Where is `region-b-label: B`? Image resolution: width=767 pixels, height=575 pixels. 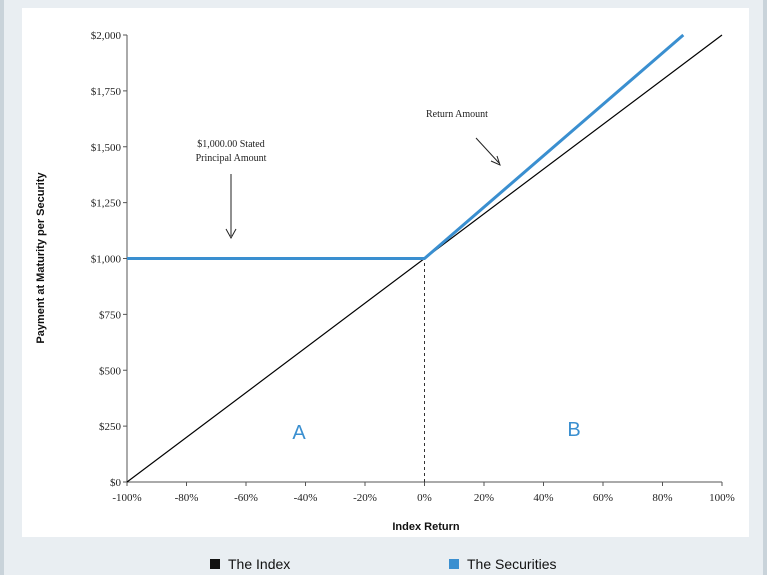
region-b-label: B is located at coordinates (573, 430).